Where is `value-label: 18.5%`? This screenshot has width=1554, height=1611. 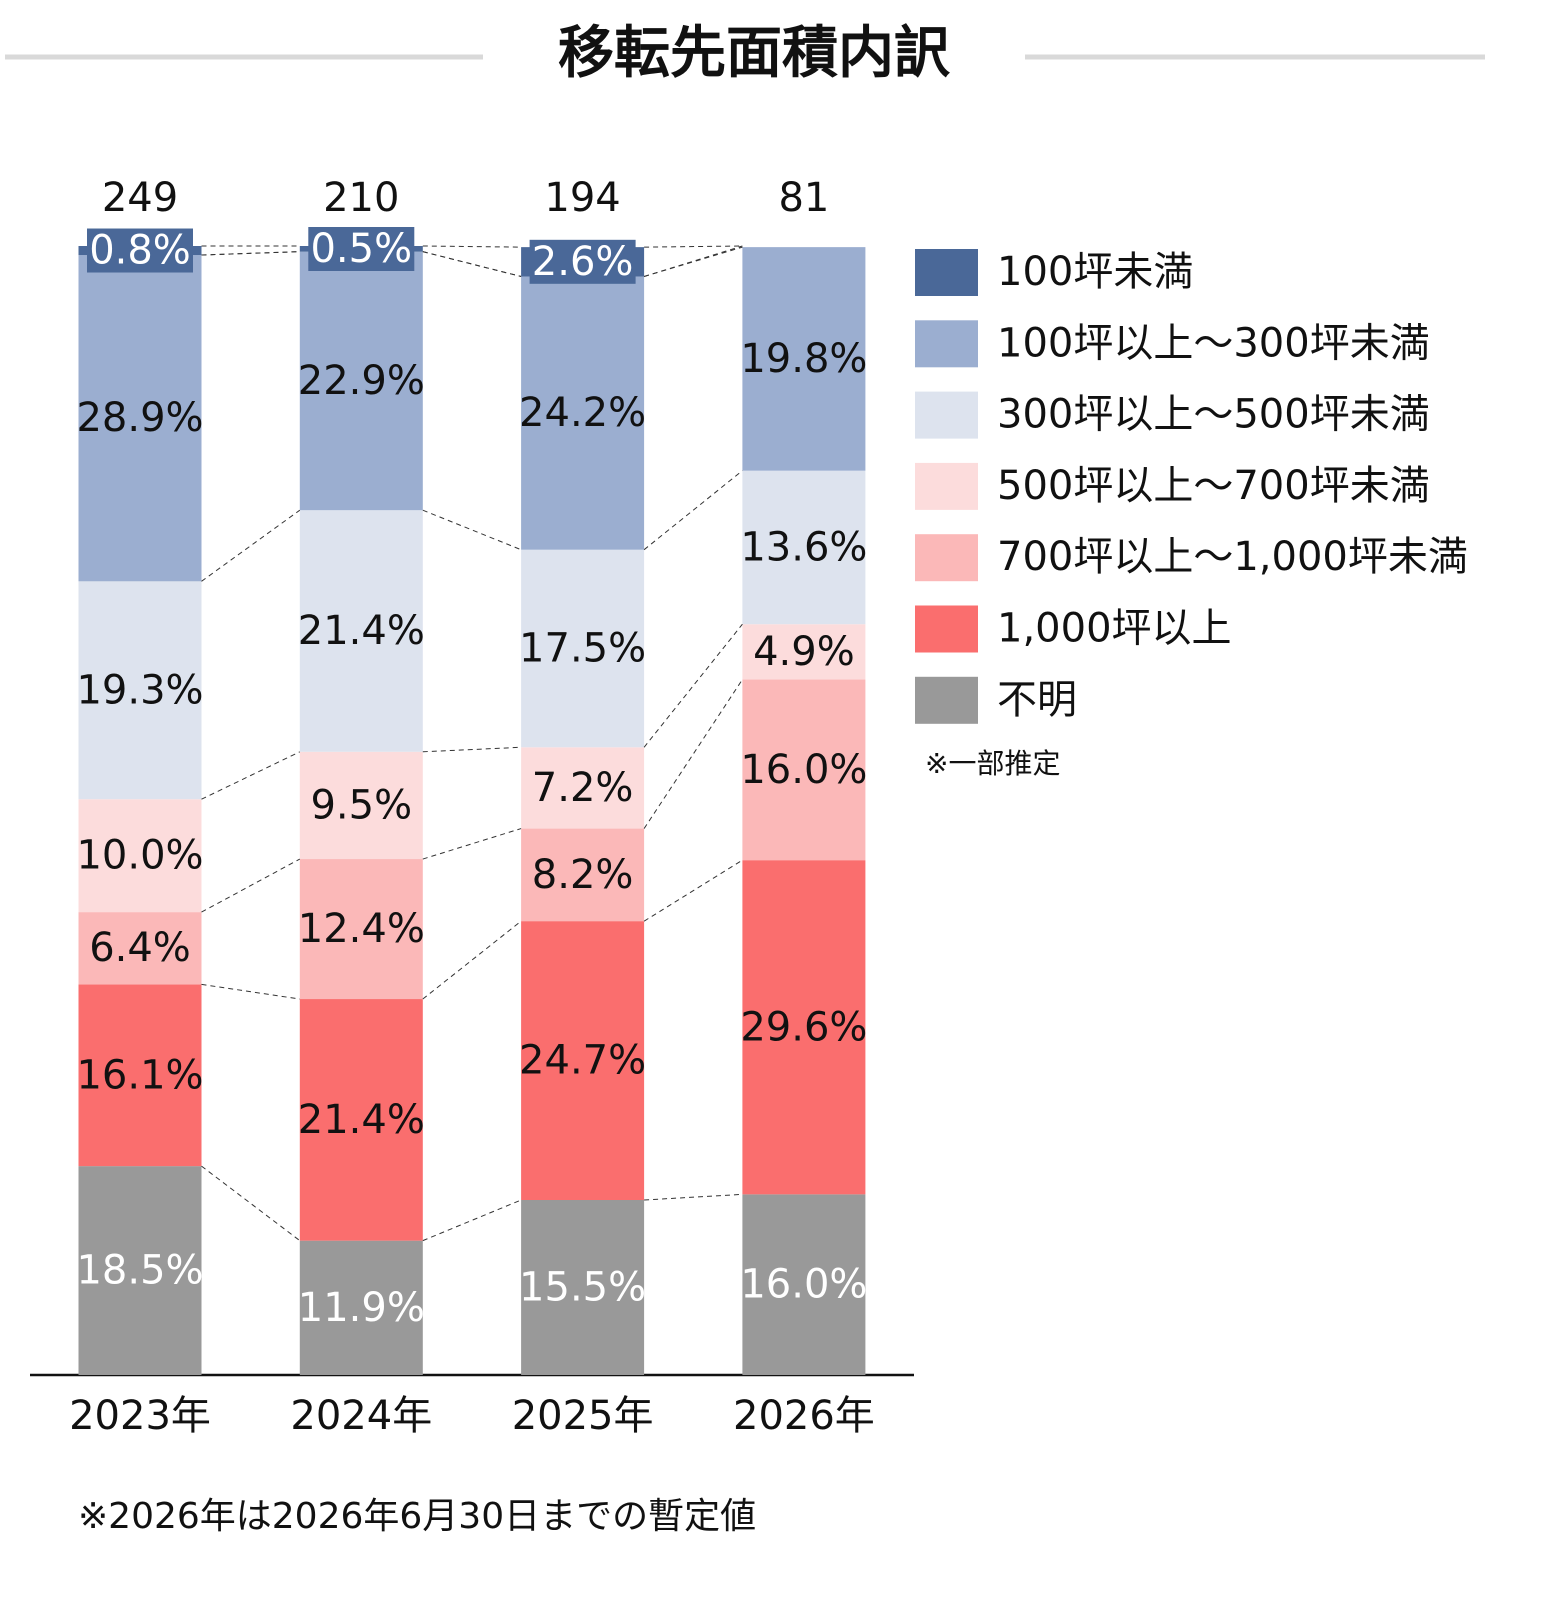
value-label: 18.5% is located at coordinates (139, 1271).